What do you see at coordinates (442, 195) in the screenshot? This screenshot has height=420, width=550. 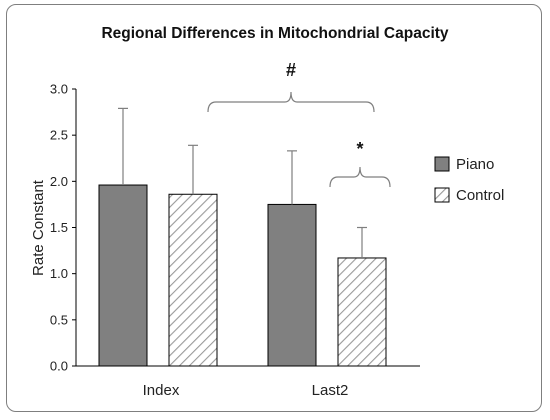 I see `legend-swatch-control` at bounding box center [442, 195].